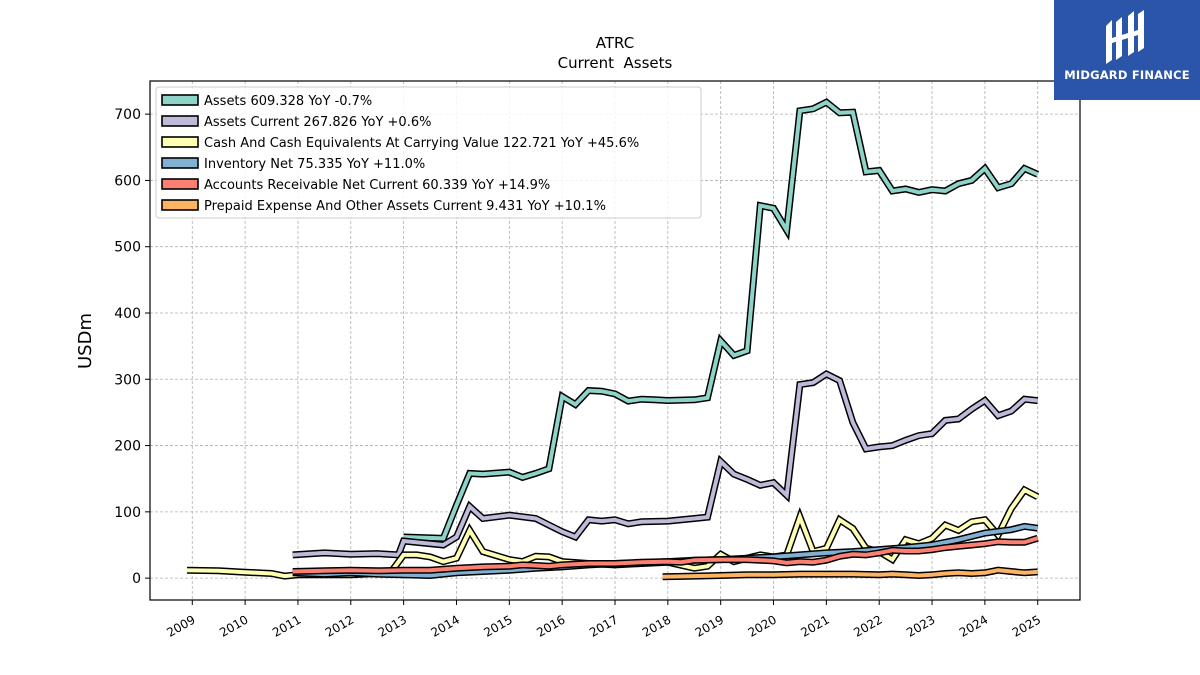 The image size is (1200, 675). I want to click on y-tick-label: 0, so click(136, 579).